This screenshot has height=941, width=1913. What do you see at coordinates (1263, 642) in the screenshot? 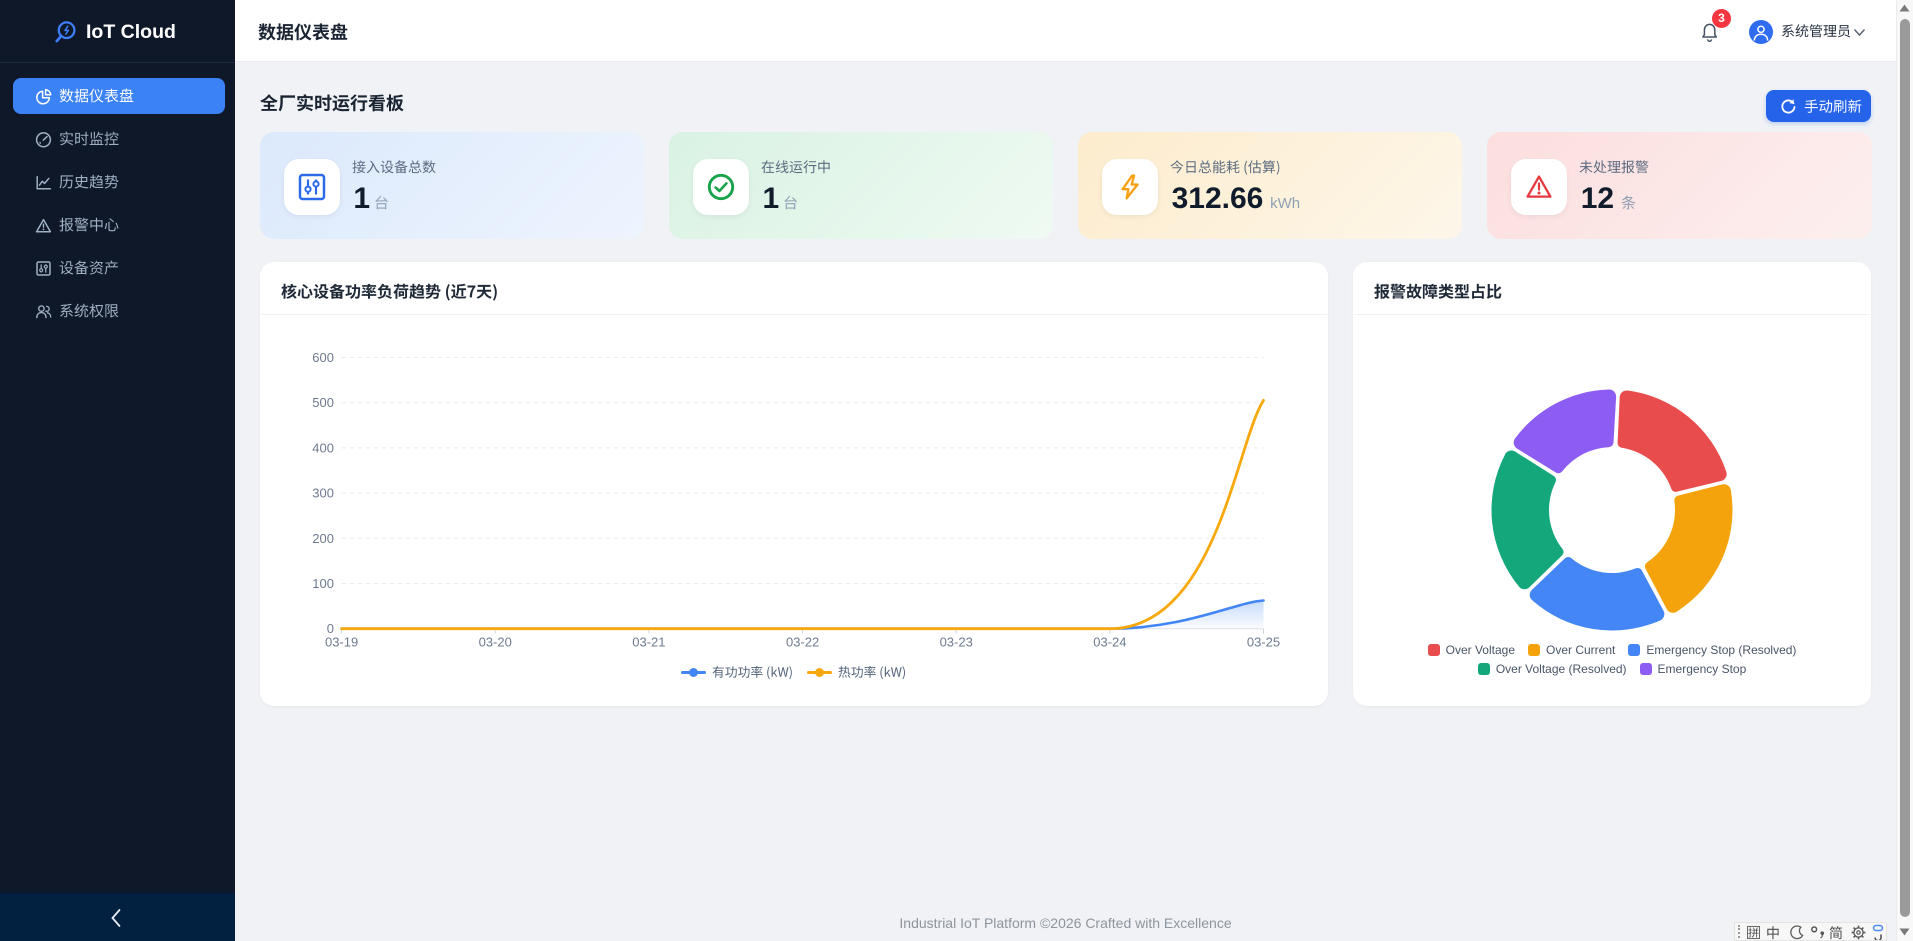
I see `svg-text: 03-25` at bounding box center [1263, 642].